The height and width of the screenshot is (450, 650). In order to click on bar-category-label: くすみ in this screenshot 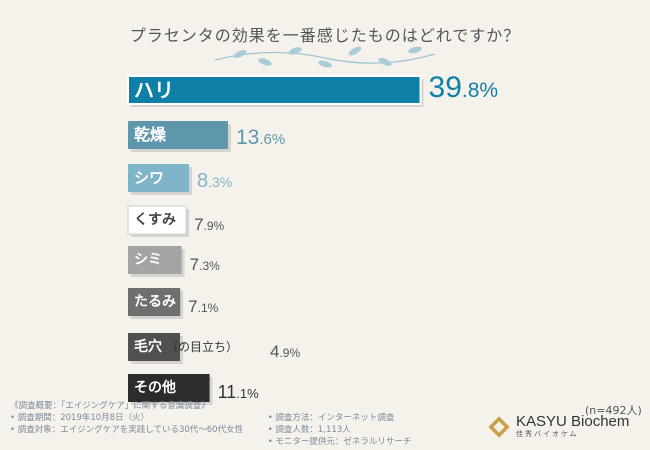, I will do `click(155, 220)`.